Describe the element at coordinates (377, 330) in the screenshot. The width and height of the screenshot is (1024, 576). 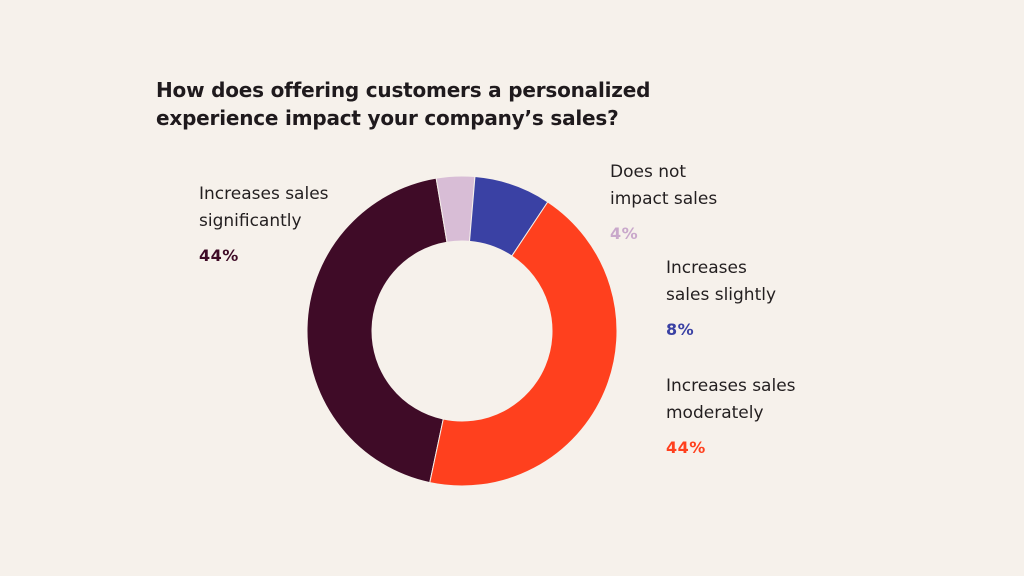
I see `donut-slice-increases-significantly` at that location.